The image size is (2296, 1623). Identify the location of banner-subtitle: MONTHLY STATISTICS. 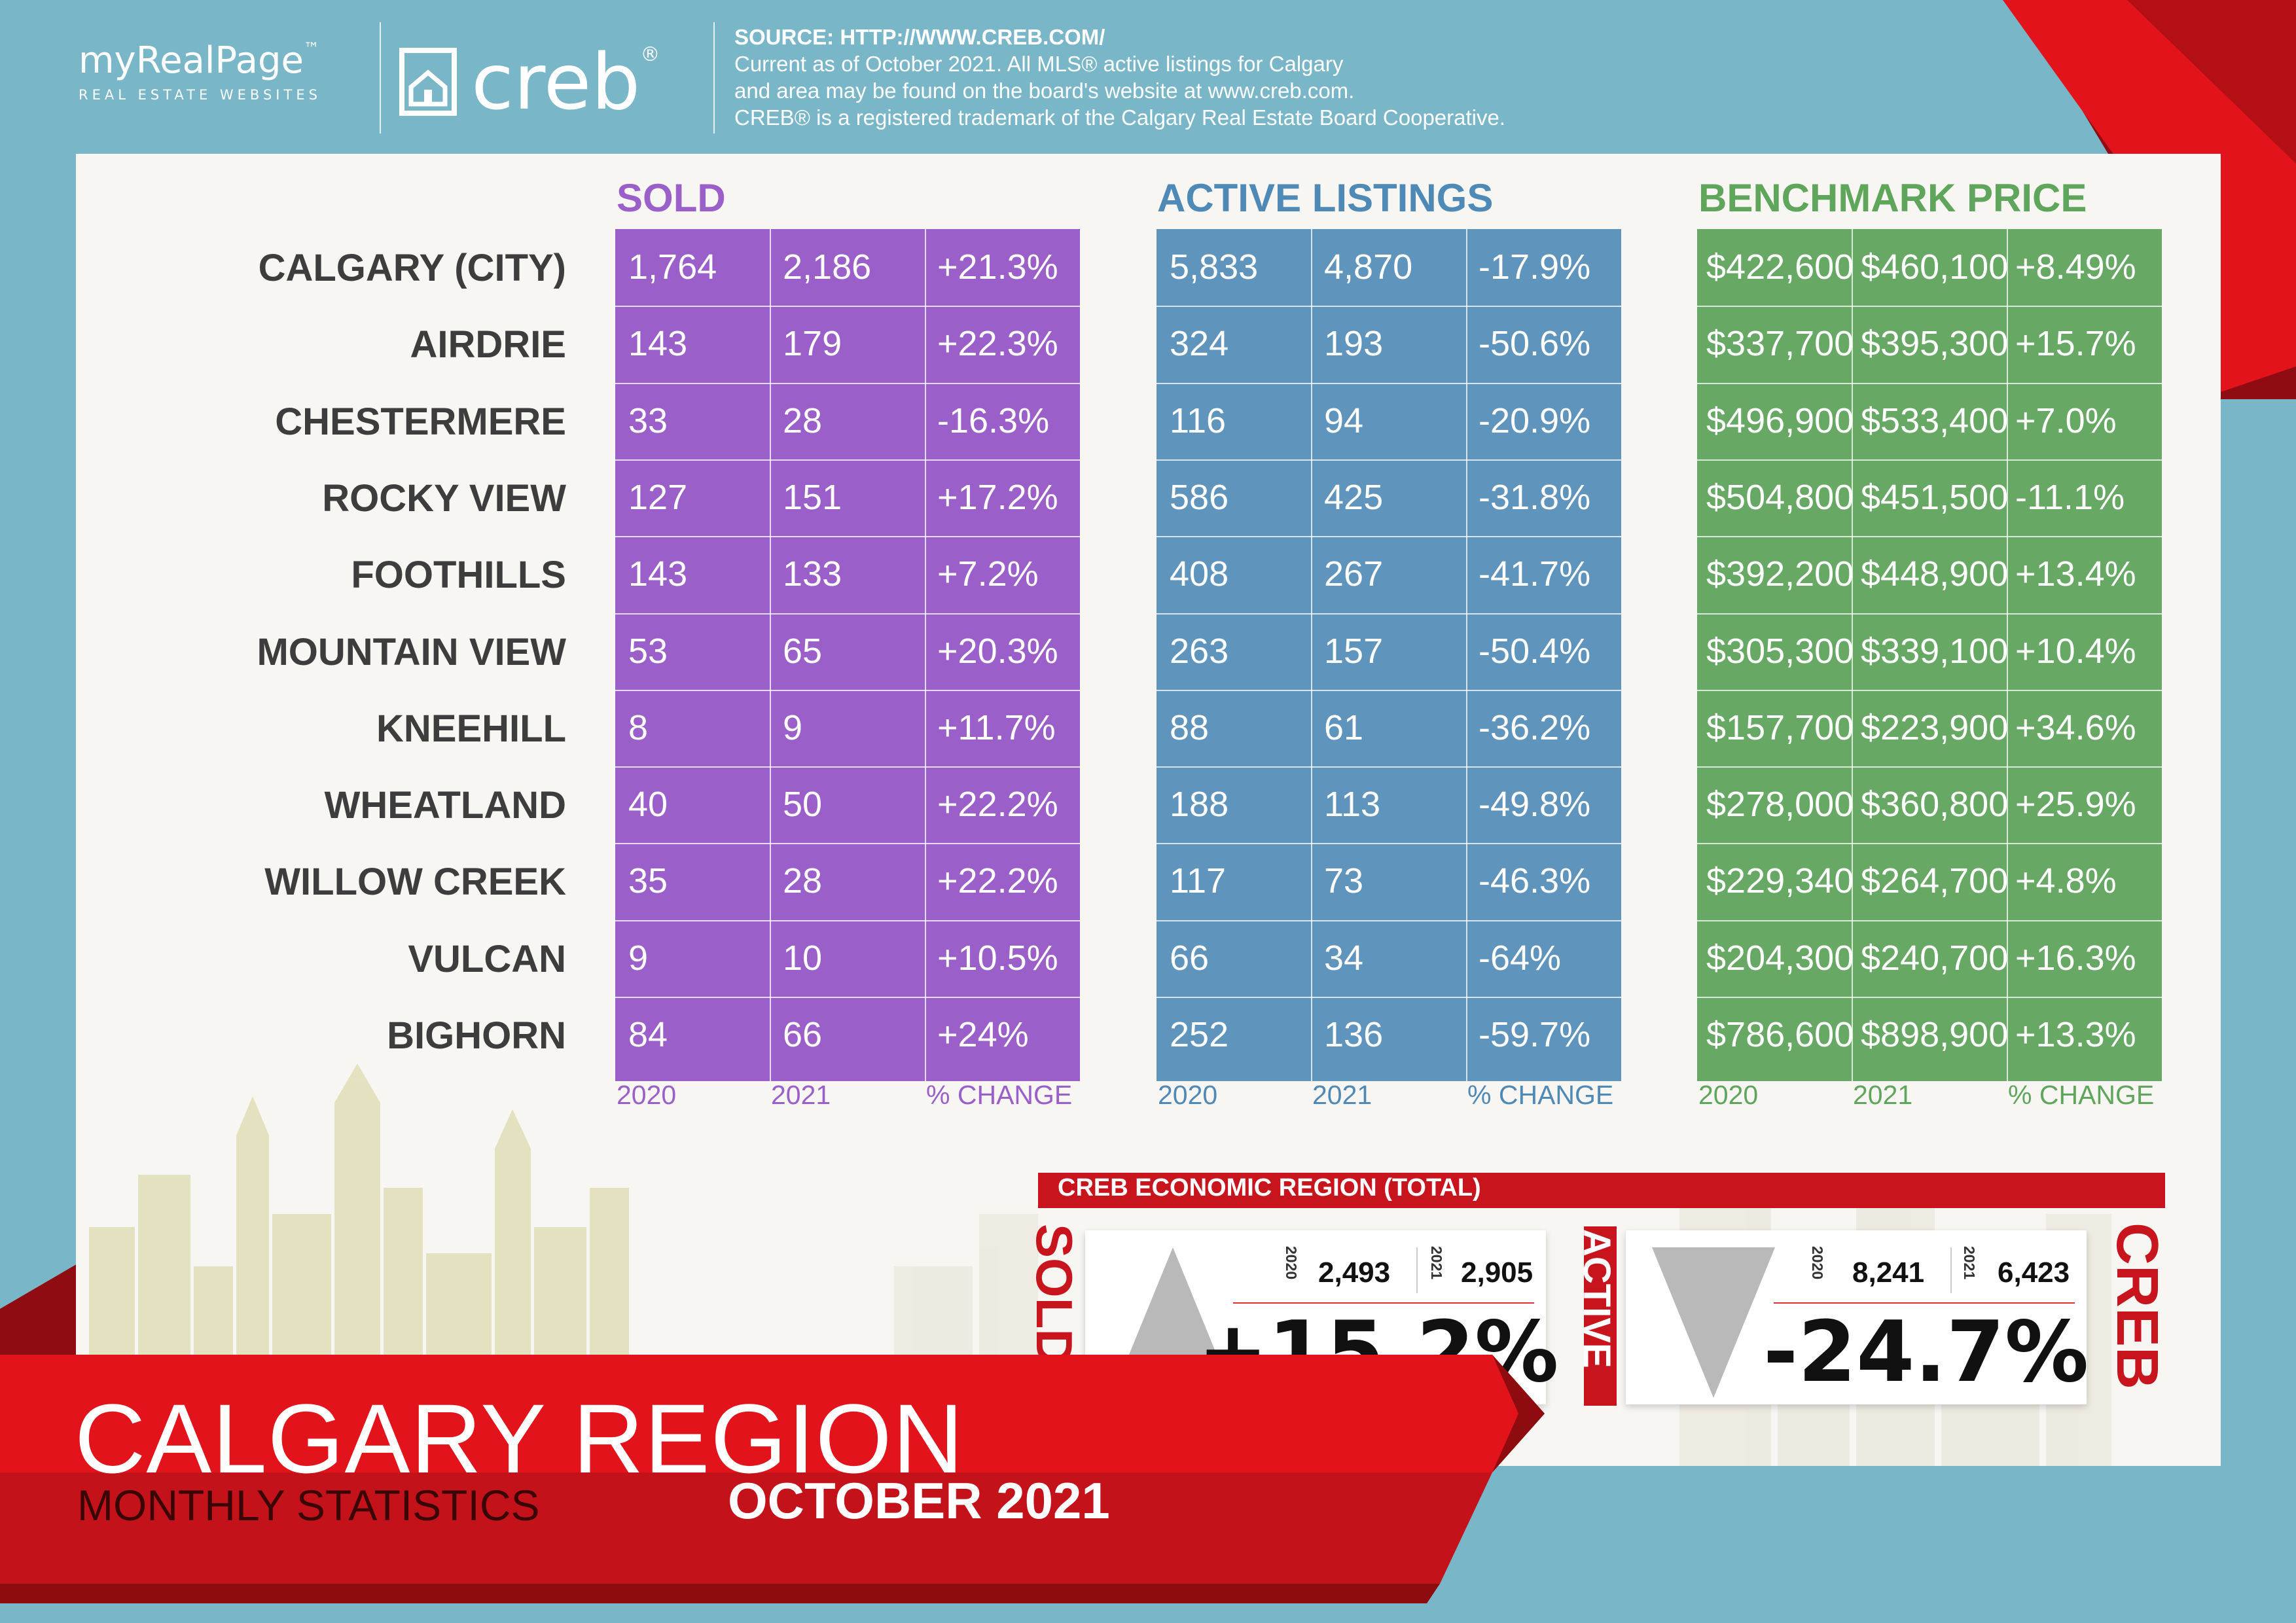
(308, 1505).